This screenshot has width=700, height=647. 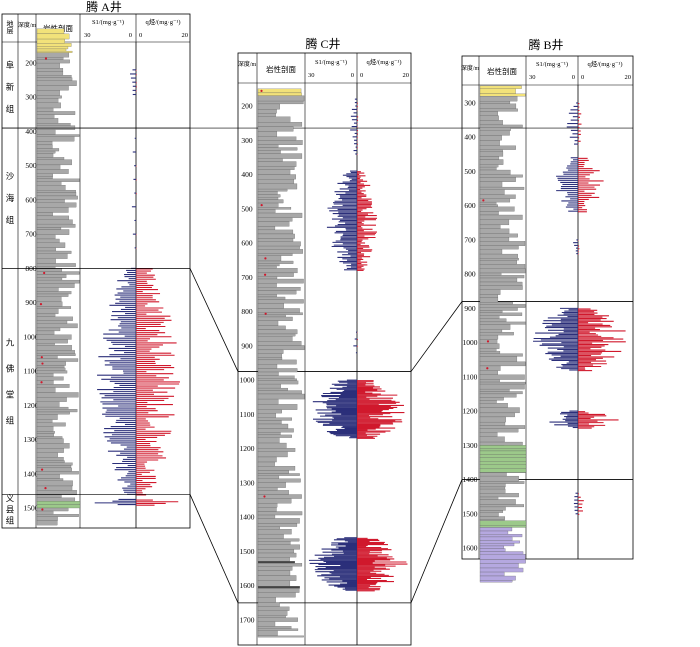 I want to click on depth-tick-label: 1300, so click(x=470, y=445).